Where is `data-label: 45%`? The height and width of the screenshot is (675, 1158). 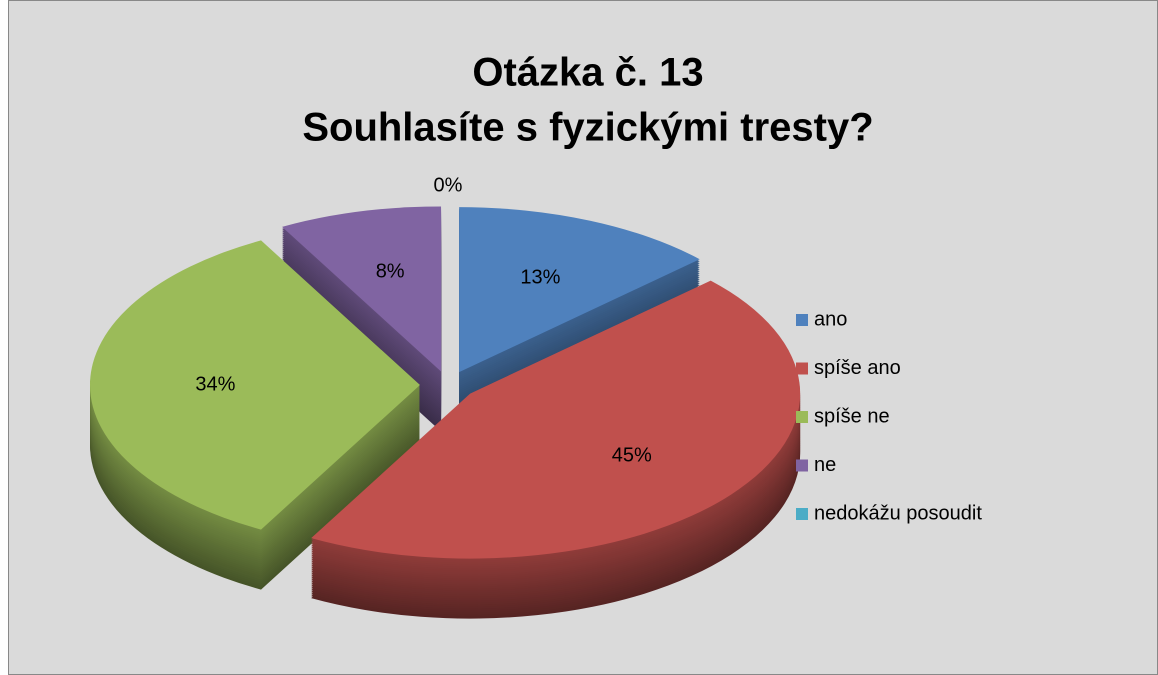 data-label: 45% is located at coordinates (632, 456).